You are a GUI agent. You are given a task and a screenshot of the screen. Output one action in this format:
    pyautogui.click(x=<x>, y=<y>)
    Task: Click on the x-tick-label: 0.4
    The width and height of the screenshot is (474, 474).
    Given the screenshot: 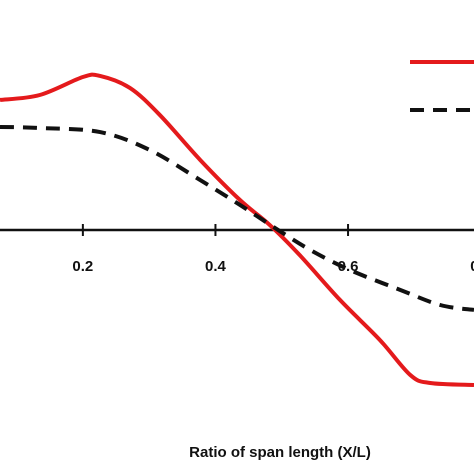 What is the action you would take?
    pyautogui.click(x=216, y=266)
    